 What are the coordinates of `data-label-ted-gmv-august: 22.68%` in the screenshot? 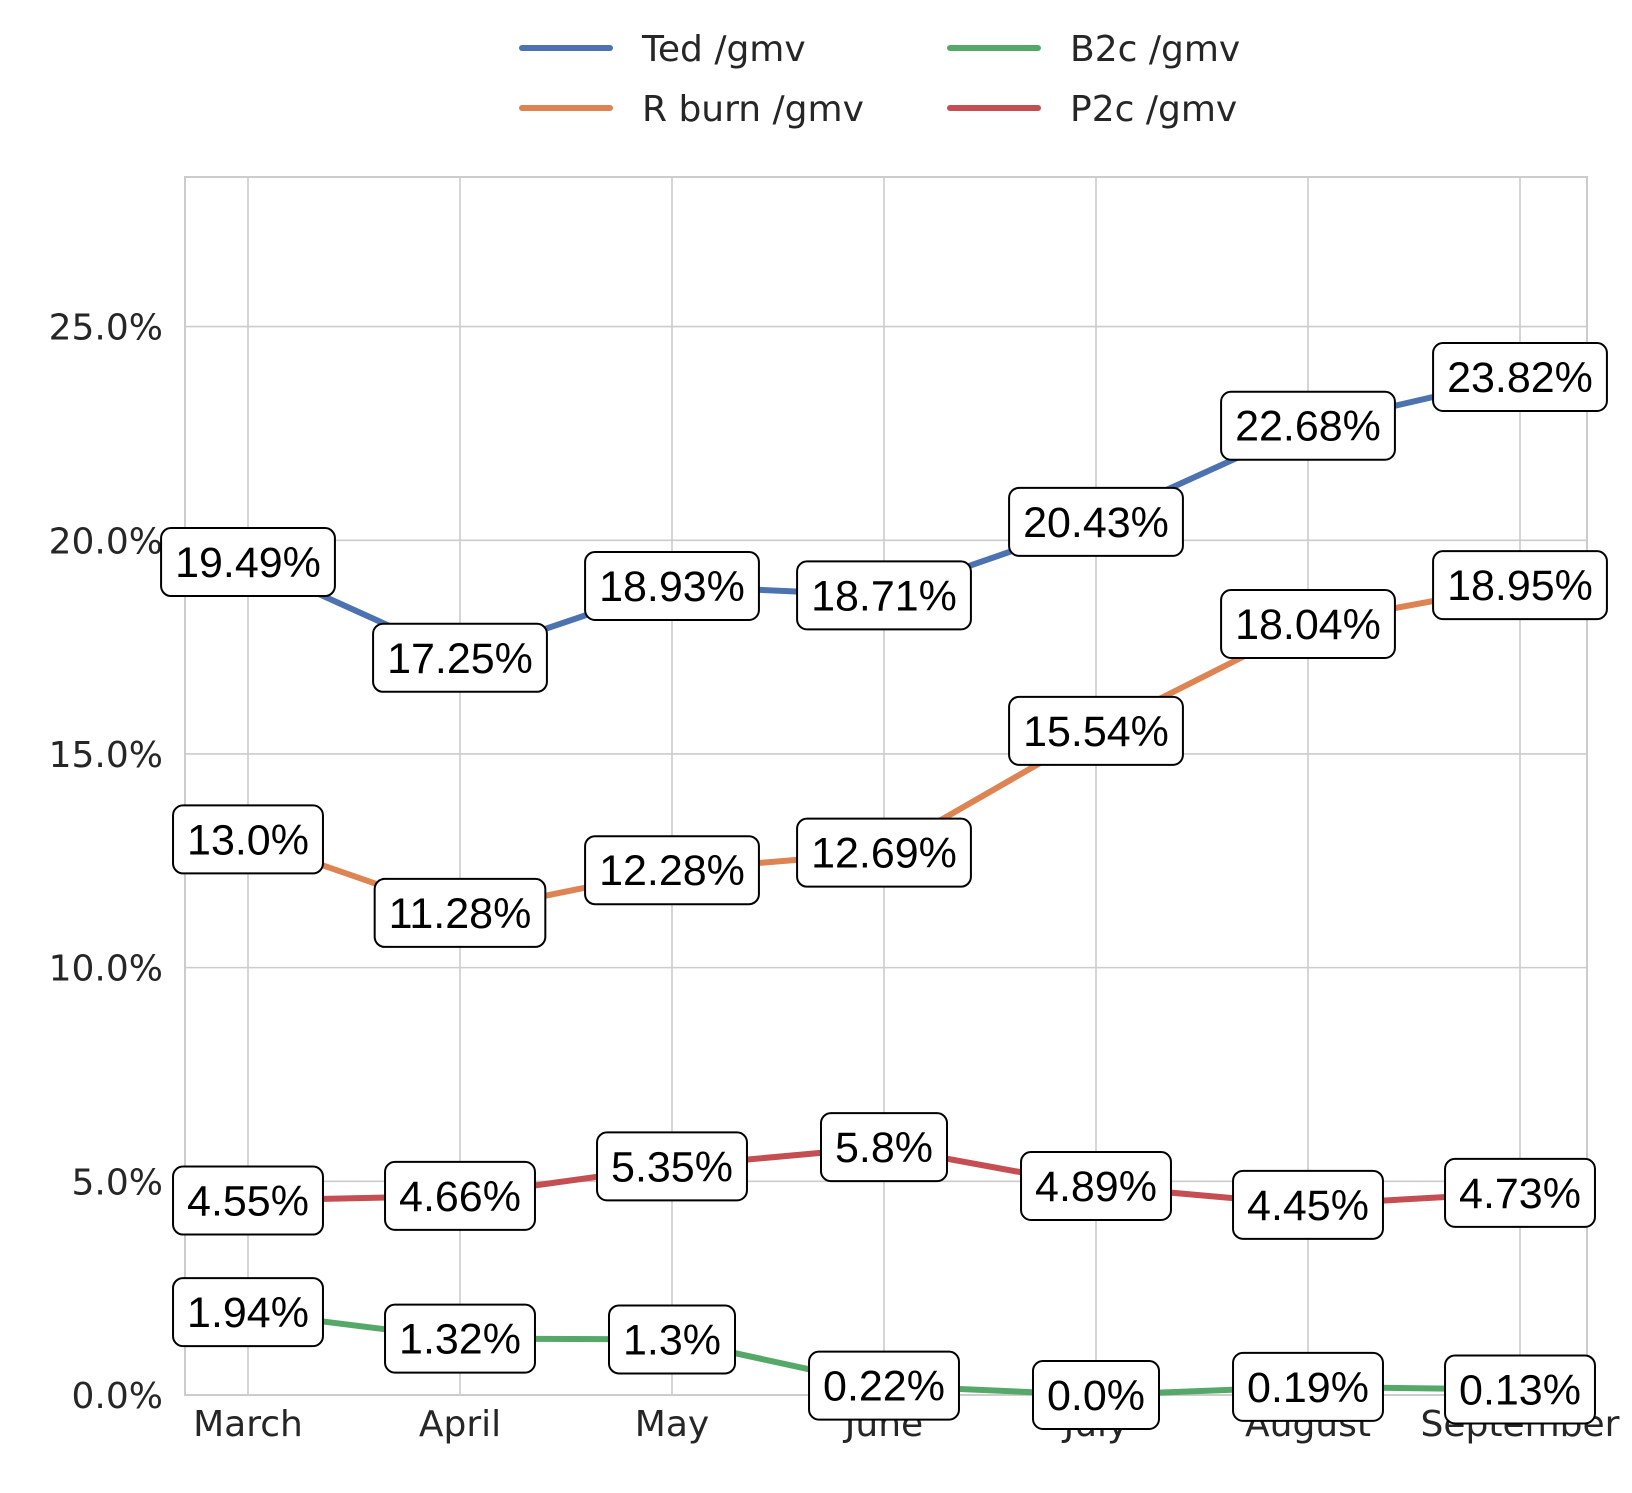 It's located at (1308, 425).